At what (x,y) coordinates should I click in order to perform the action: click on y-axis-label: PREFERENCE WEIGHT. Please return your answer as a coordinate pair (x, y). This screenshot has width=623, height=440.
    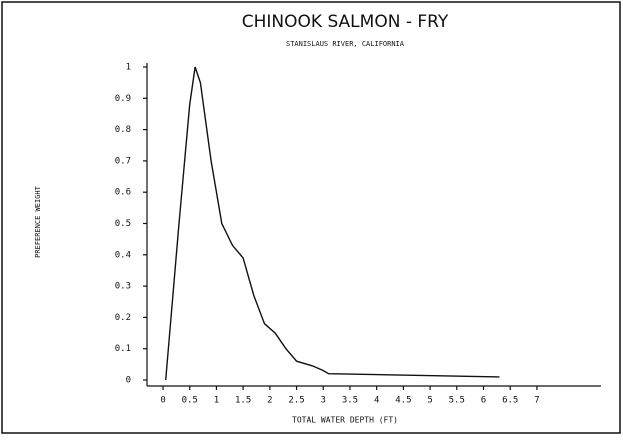
    Looking at the image, I should click on (38, 221).